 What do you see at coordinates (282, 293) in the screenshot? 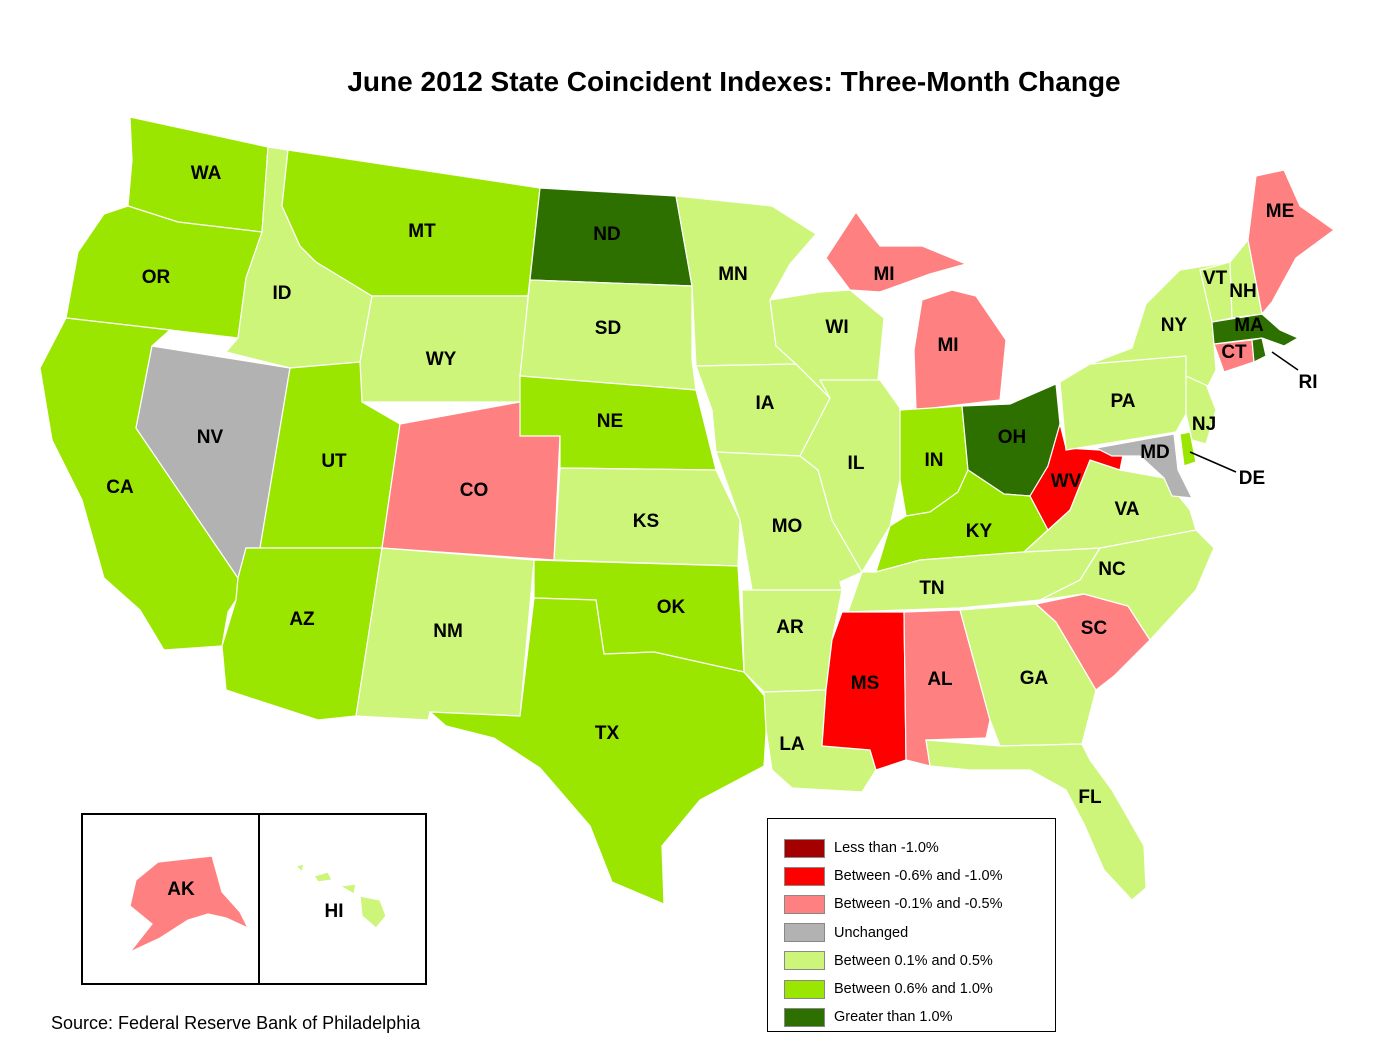
I see `state-label-id: ID` at bounding box center [282, 293].